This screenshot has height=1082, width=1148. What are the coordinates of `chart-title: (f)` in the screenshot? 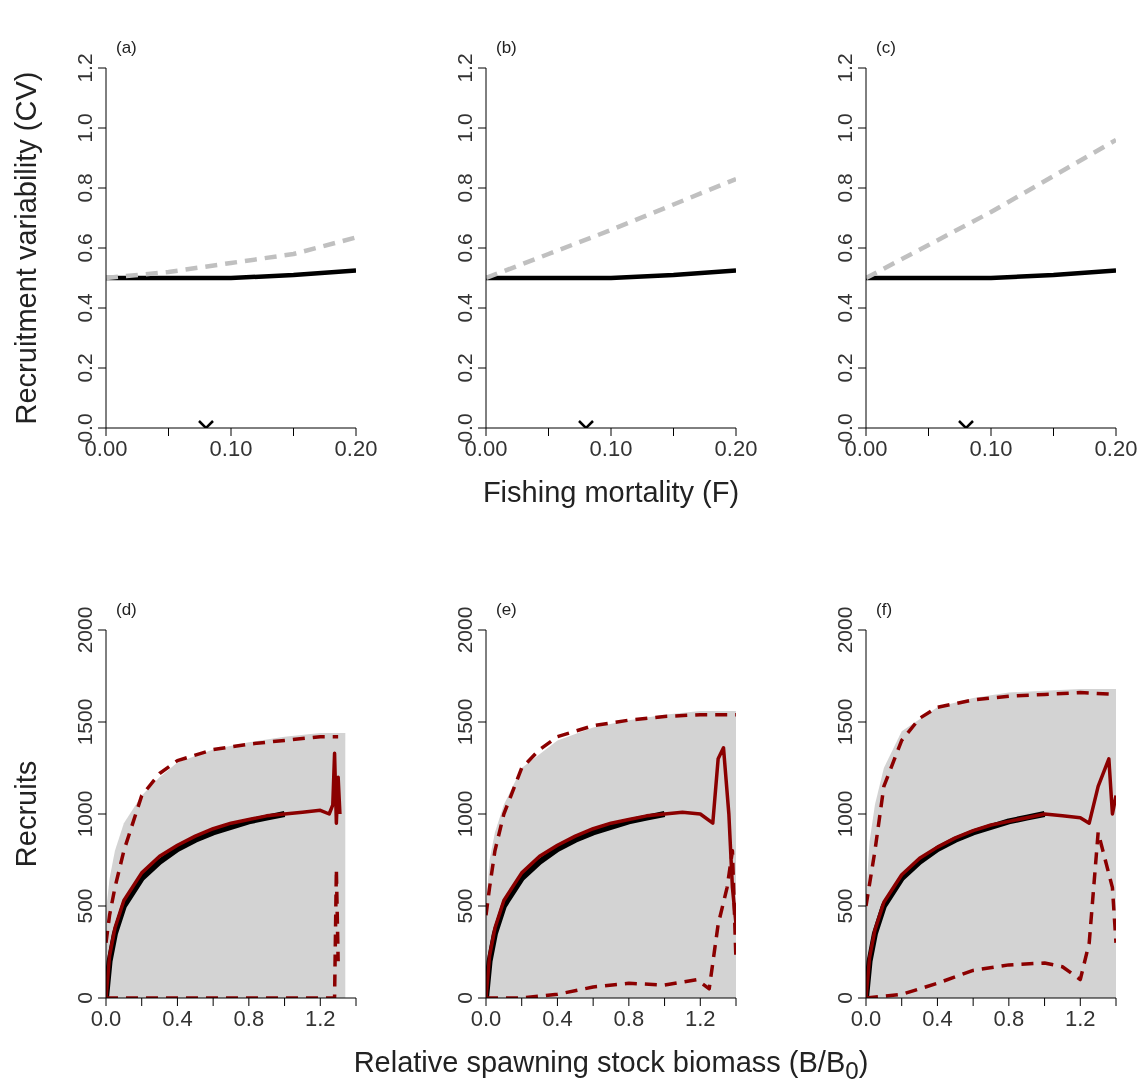 It's located at (884, 610).